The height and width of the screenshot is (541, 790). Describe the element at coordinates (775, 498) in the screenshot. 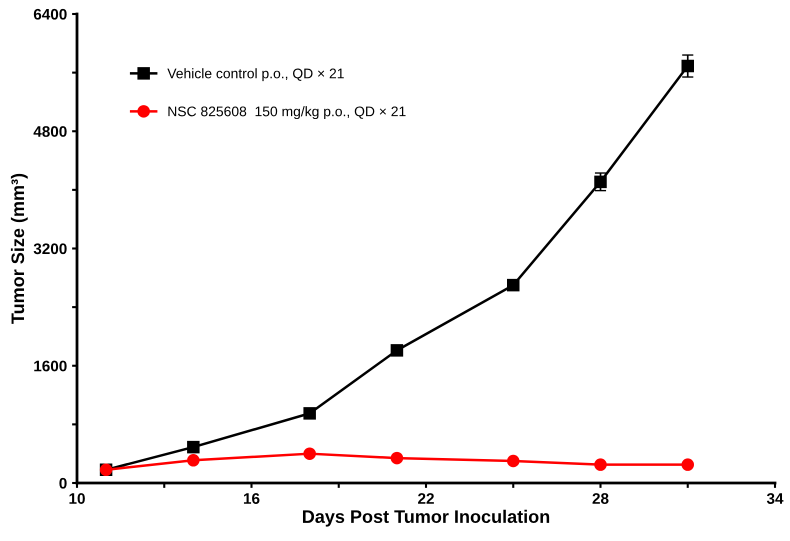

I see `x-tick-label: 34` at that location.